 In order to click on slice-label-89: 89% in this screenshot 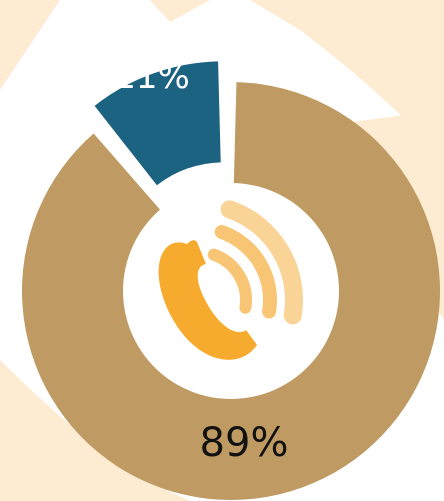, I will do `click(244, 443)`.